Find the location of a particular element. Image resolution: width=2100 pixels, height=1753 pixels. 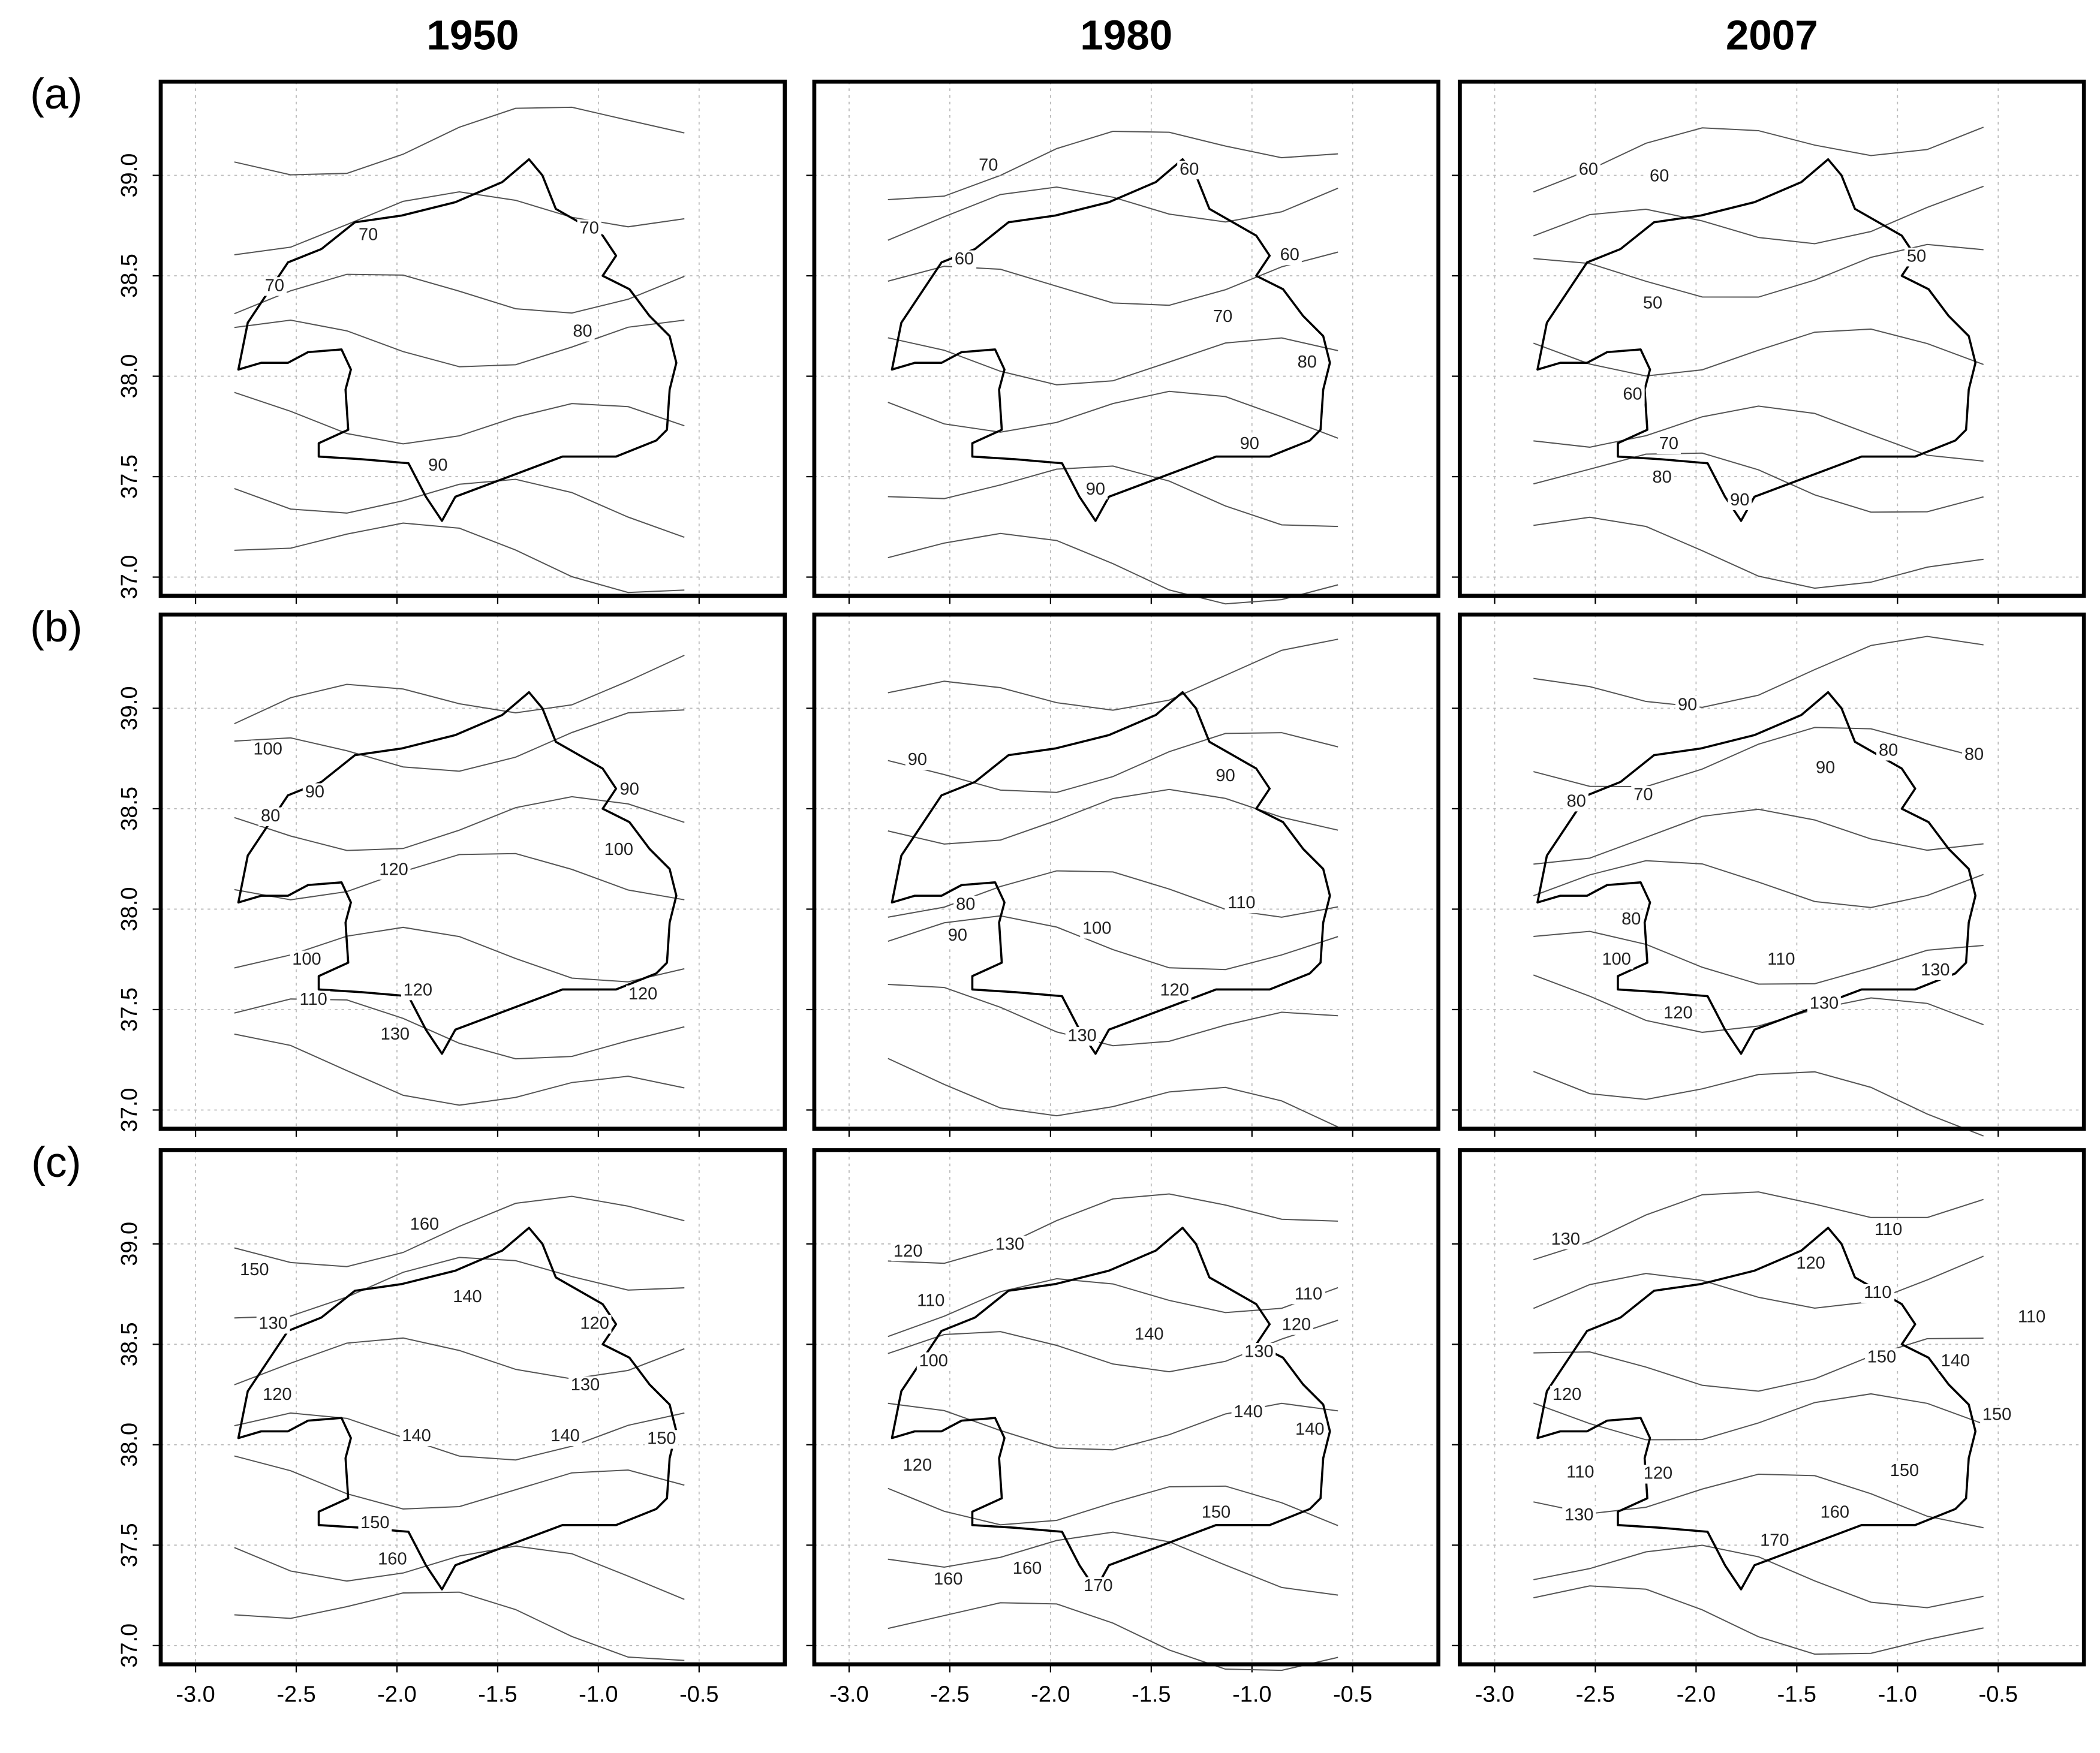

contour-label: 160 is located at coordinates (1027, 1568).